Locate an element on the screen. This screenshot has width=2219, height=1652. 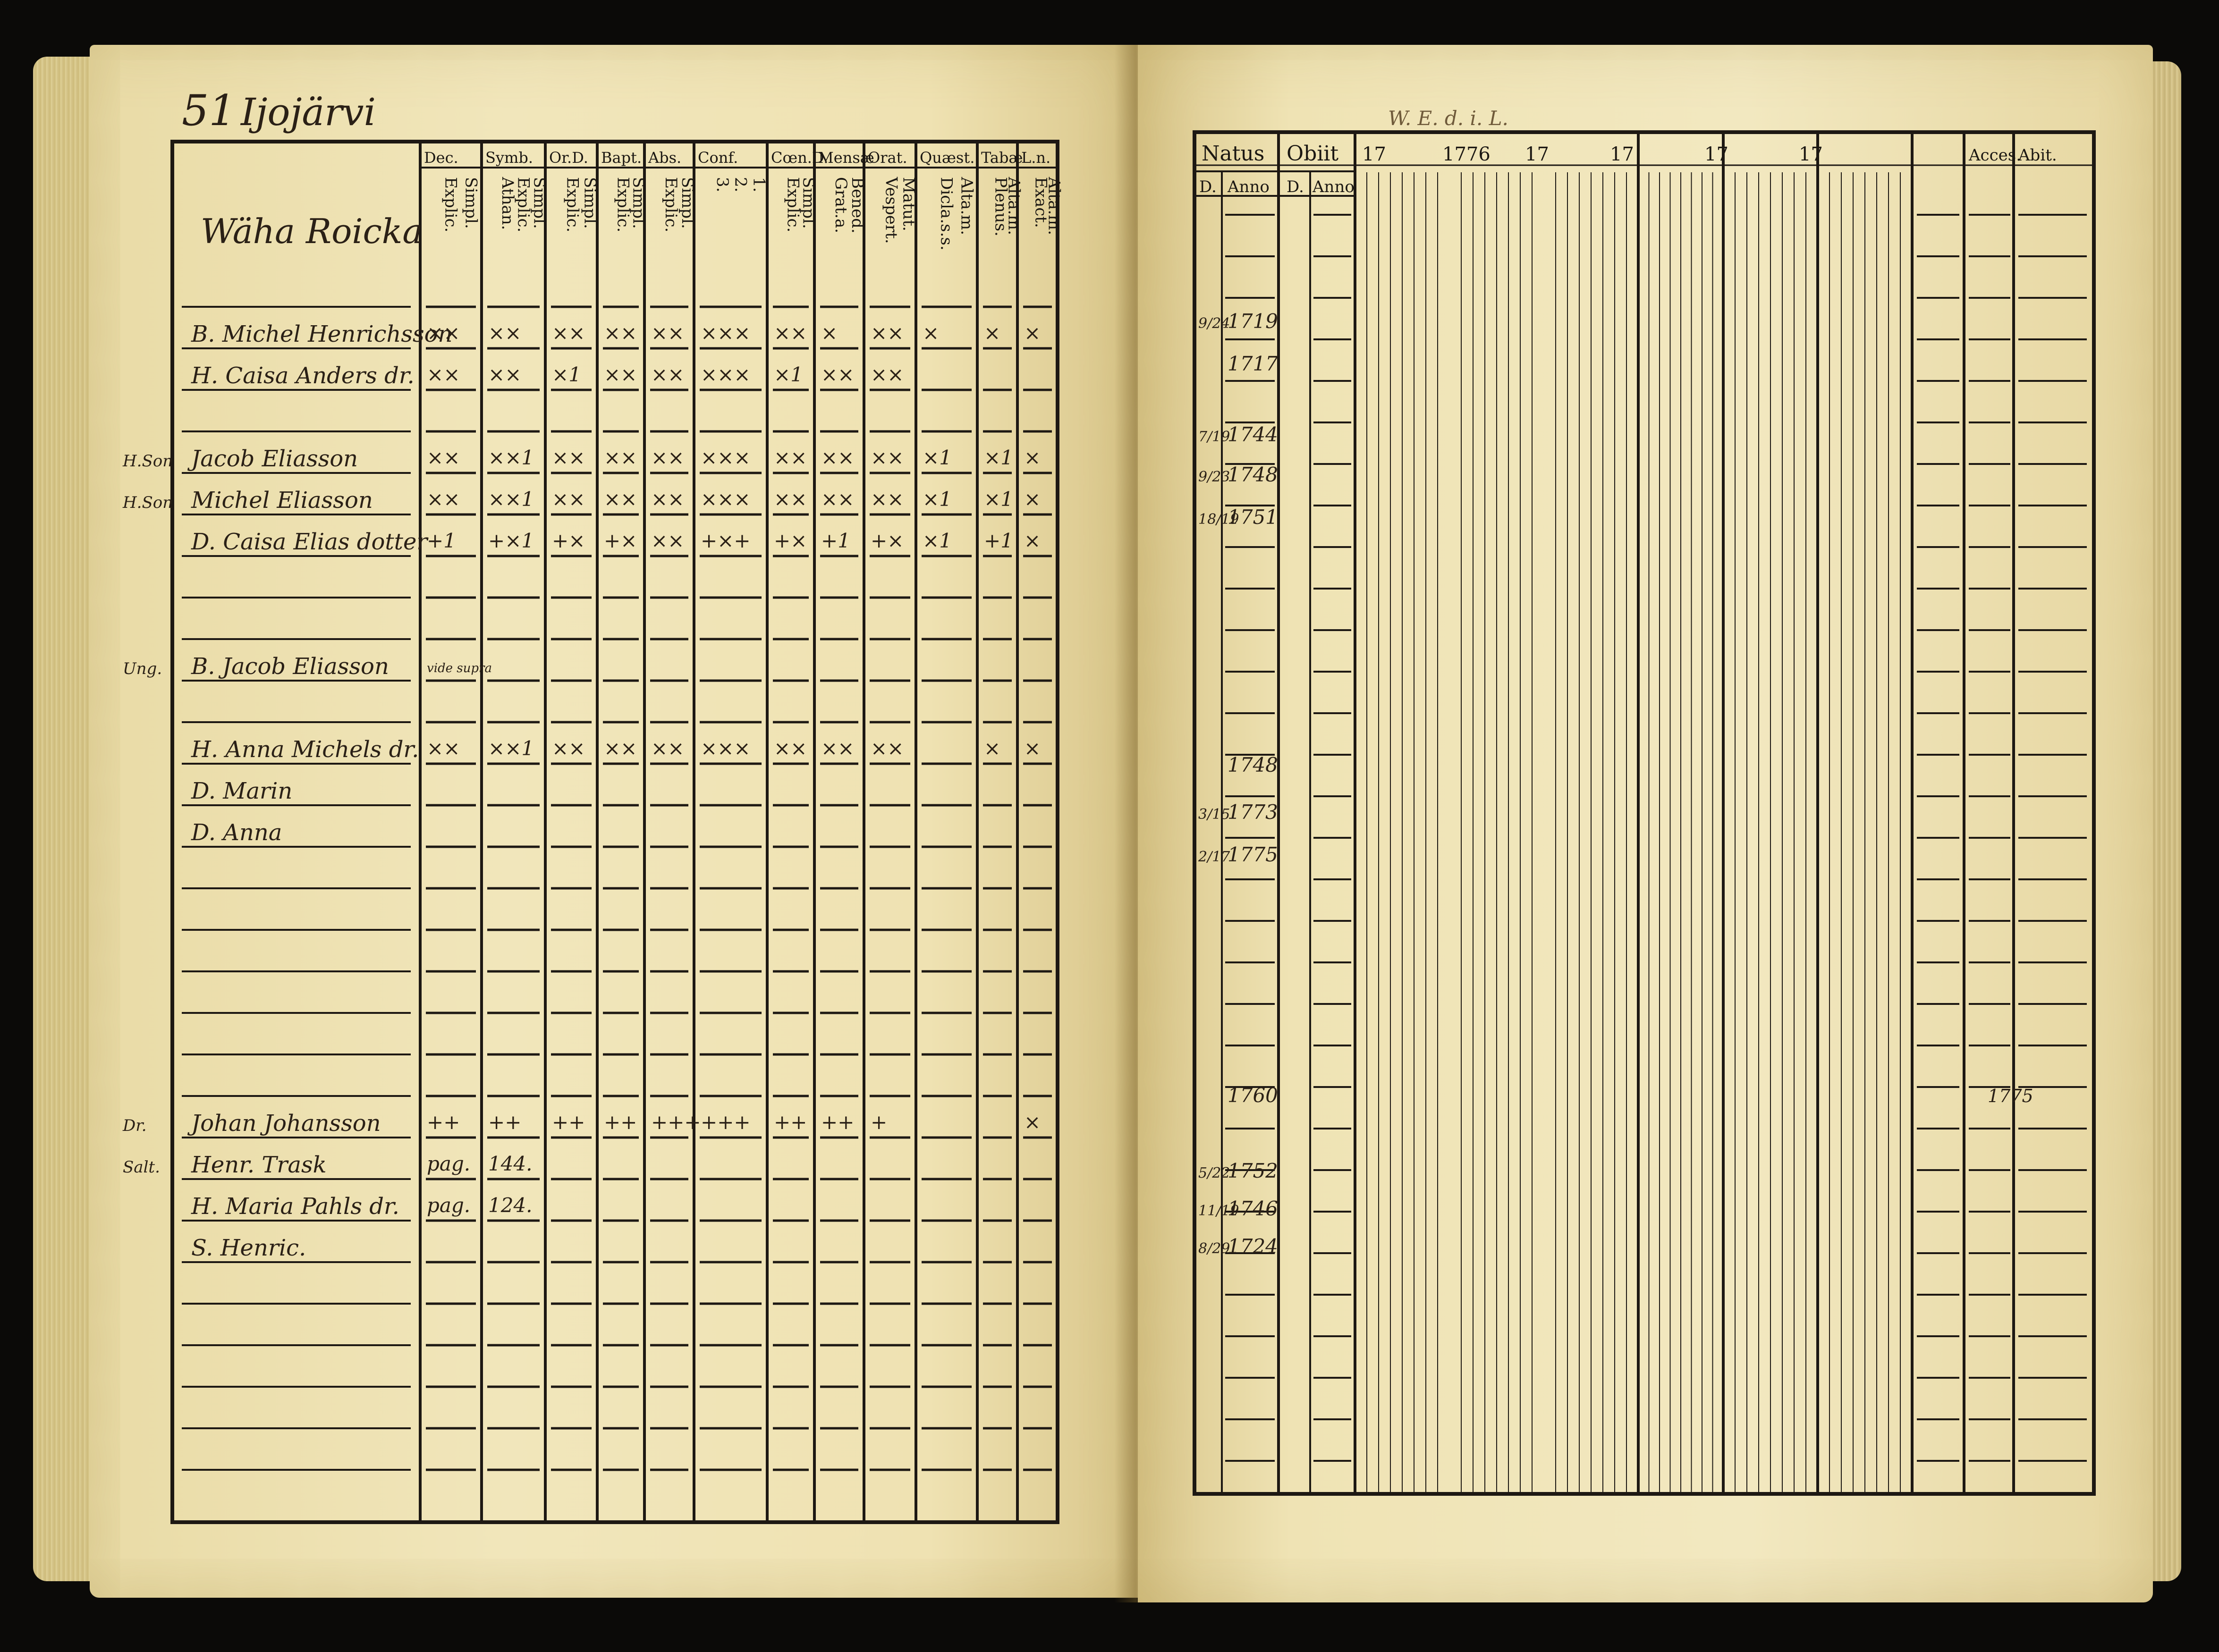
entry-name: H. Caisa Anders dr. is located at coordinates (303, 375).